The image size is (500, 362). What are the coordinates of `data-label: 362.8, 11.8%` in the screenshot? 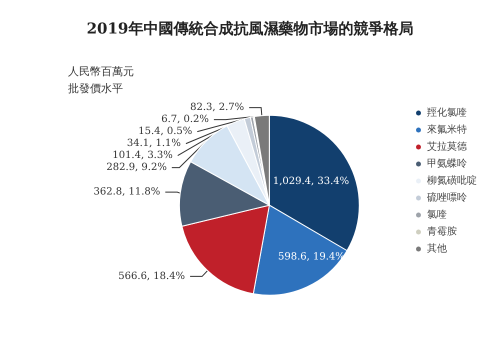 It's located at (127, 192).